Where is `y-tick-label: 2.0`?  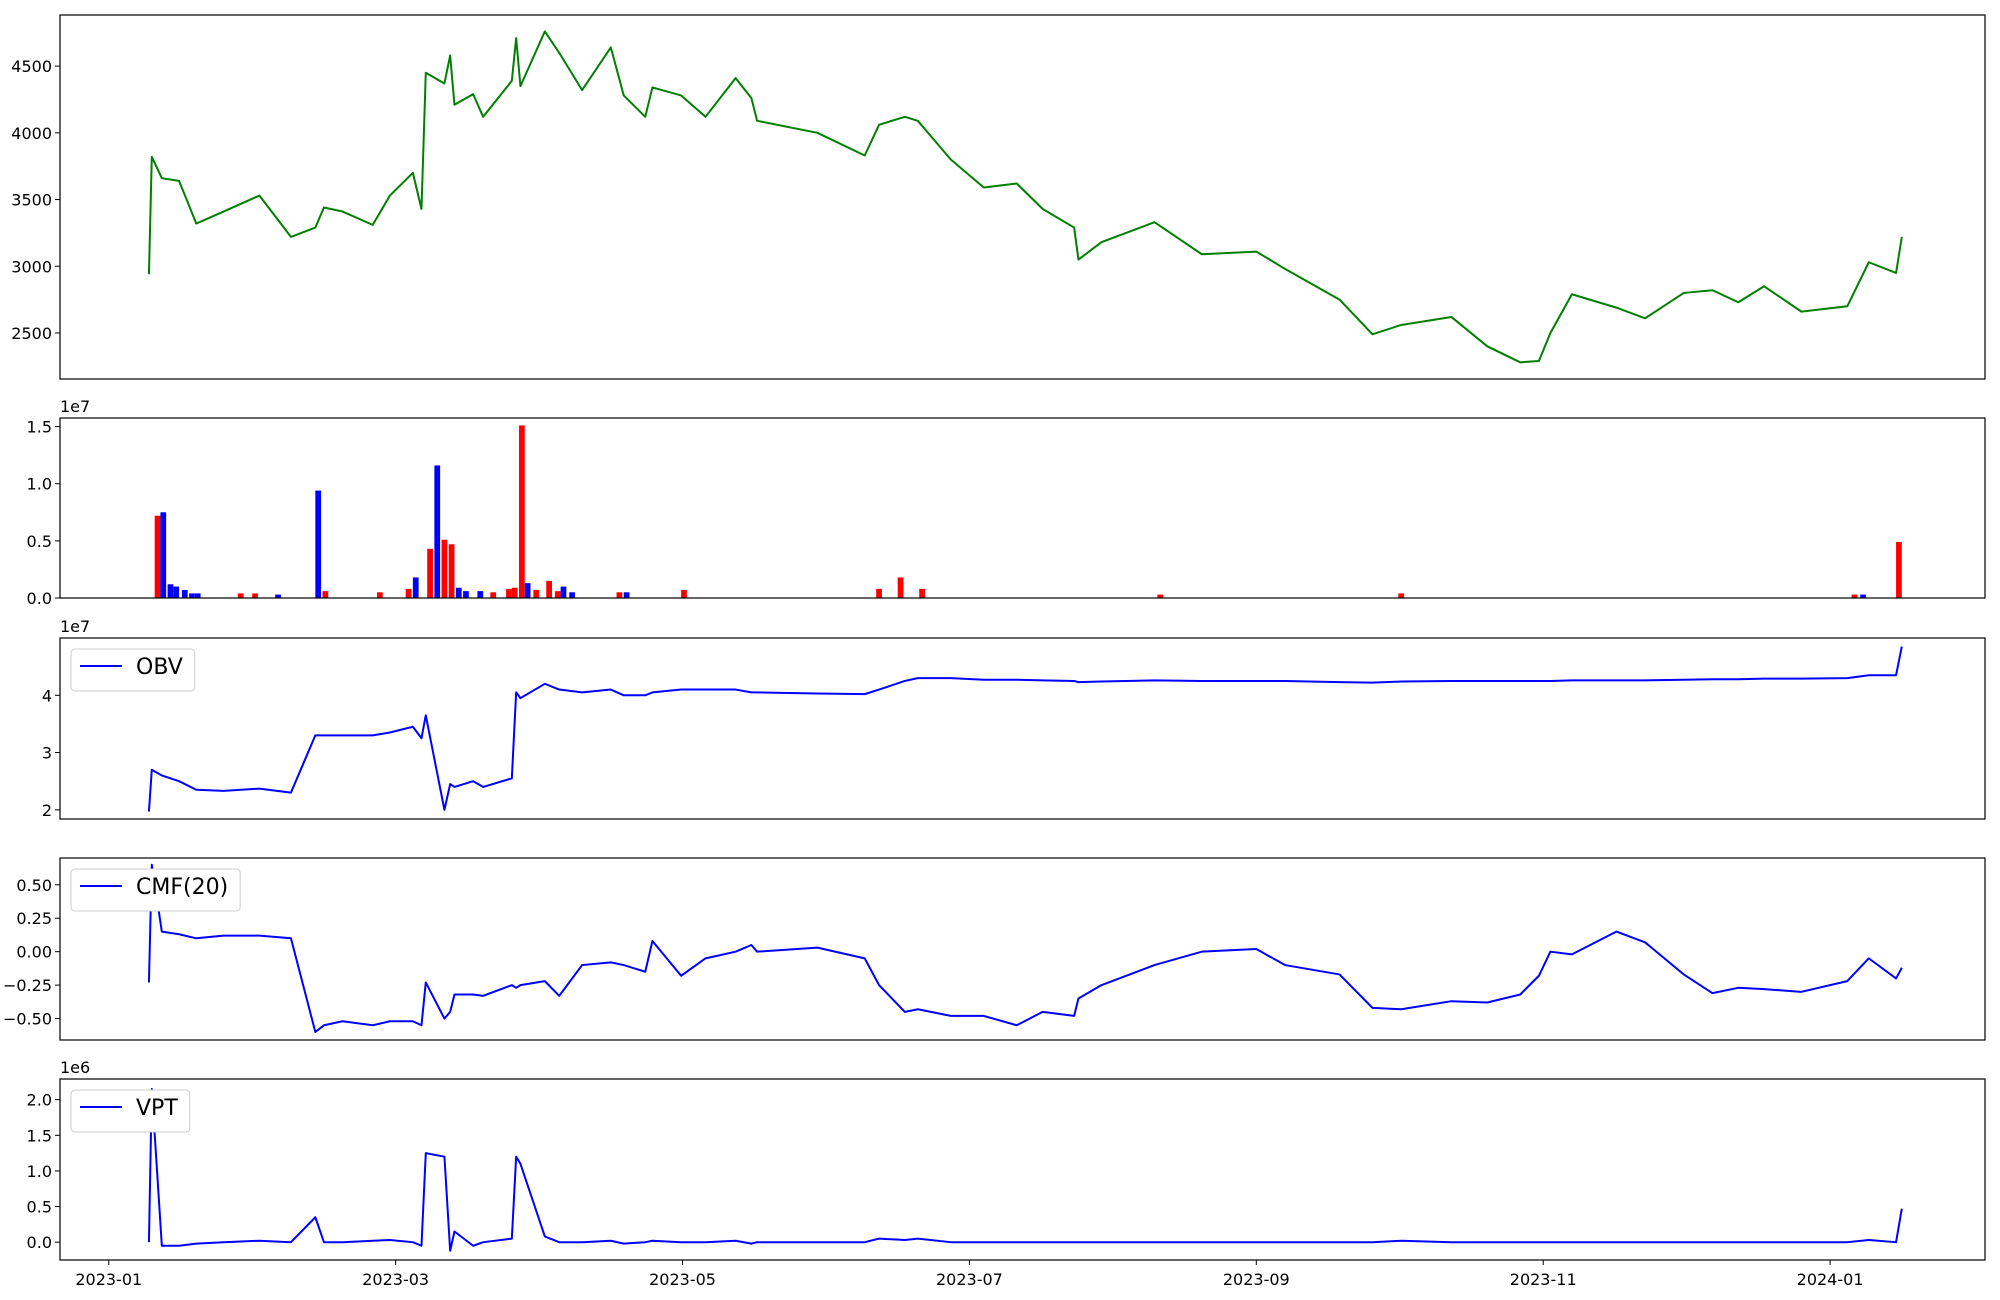
y-tick-label: 2.0 is located at coordinates (39, 1100).